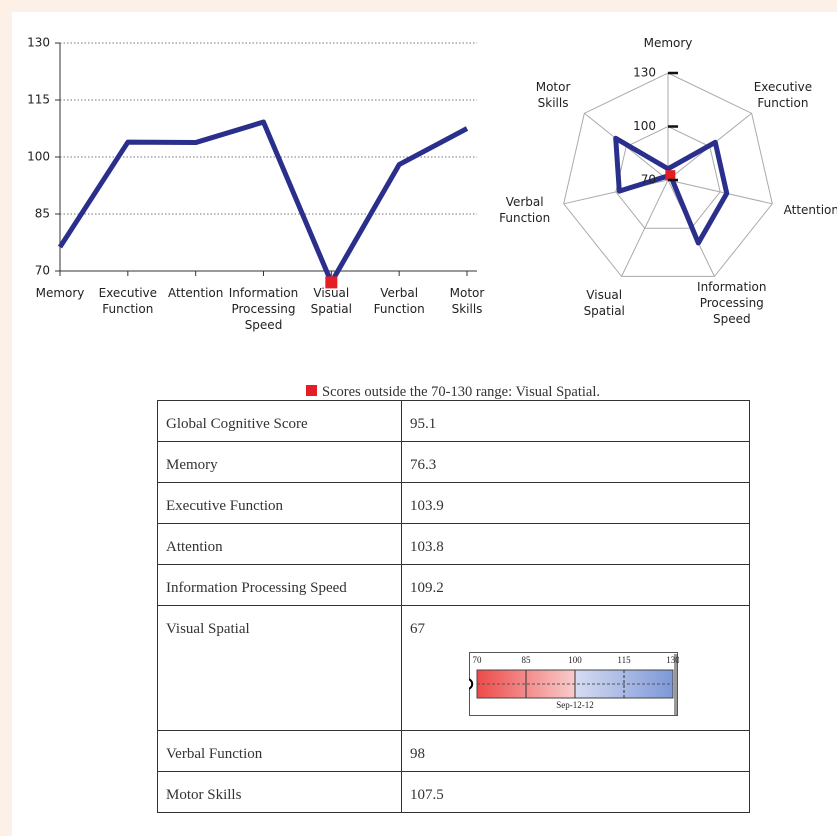  I want to click on radar-line, so click(671, 190).